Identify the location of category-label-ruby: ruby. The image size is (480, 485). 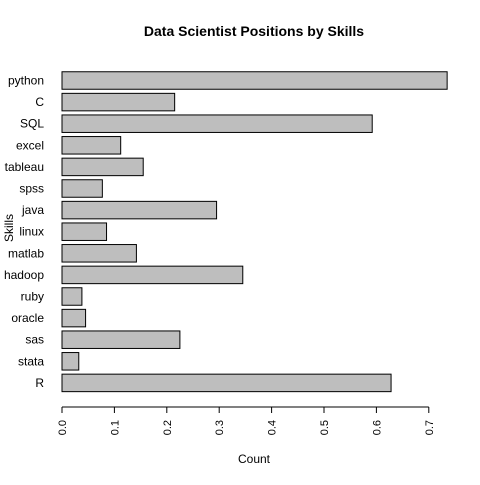
(32, 297).